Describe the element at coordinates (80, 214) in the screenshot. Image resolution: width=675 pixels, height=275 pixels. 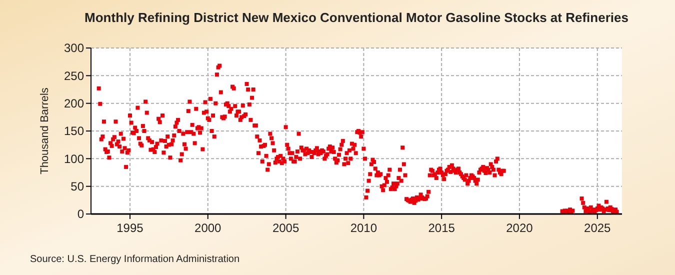
I see `y-tick-label: 0` at that location.